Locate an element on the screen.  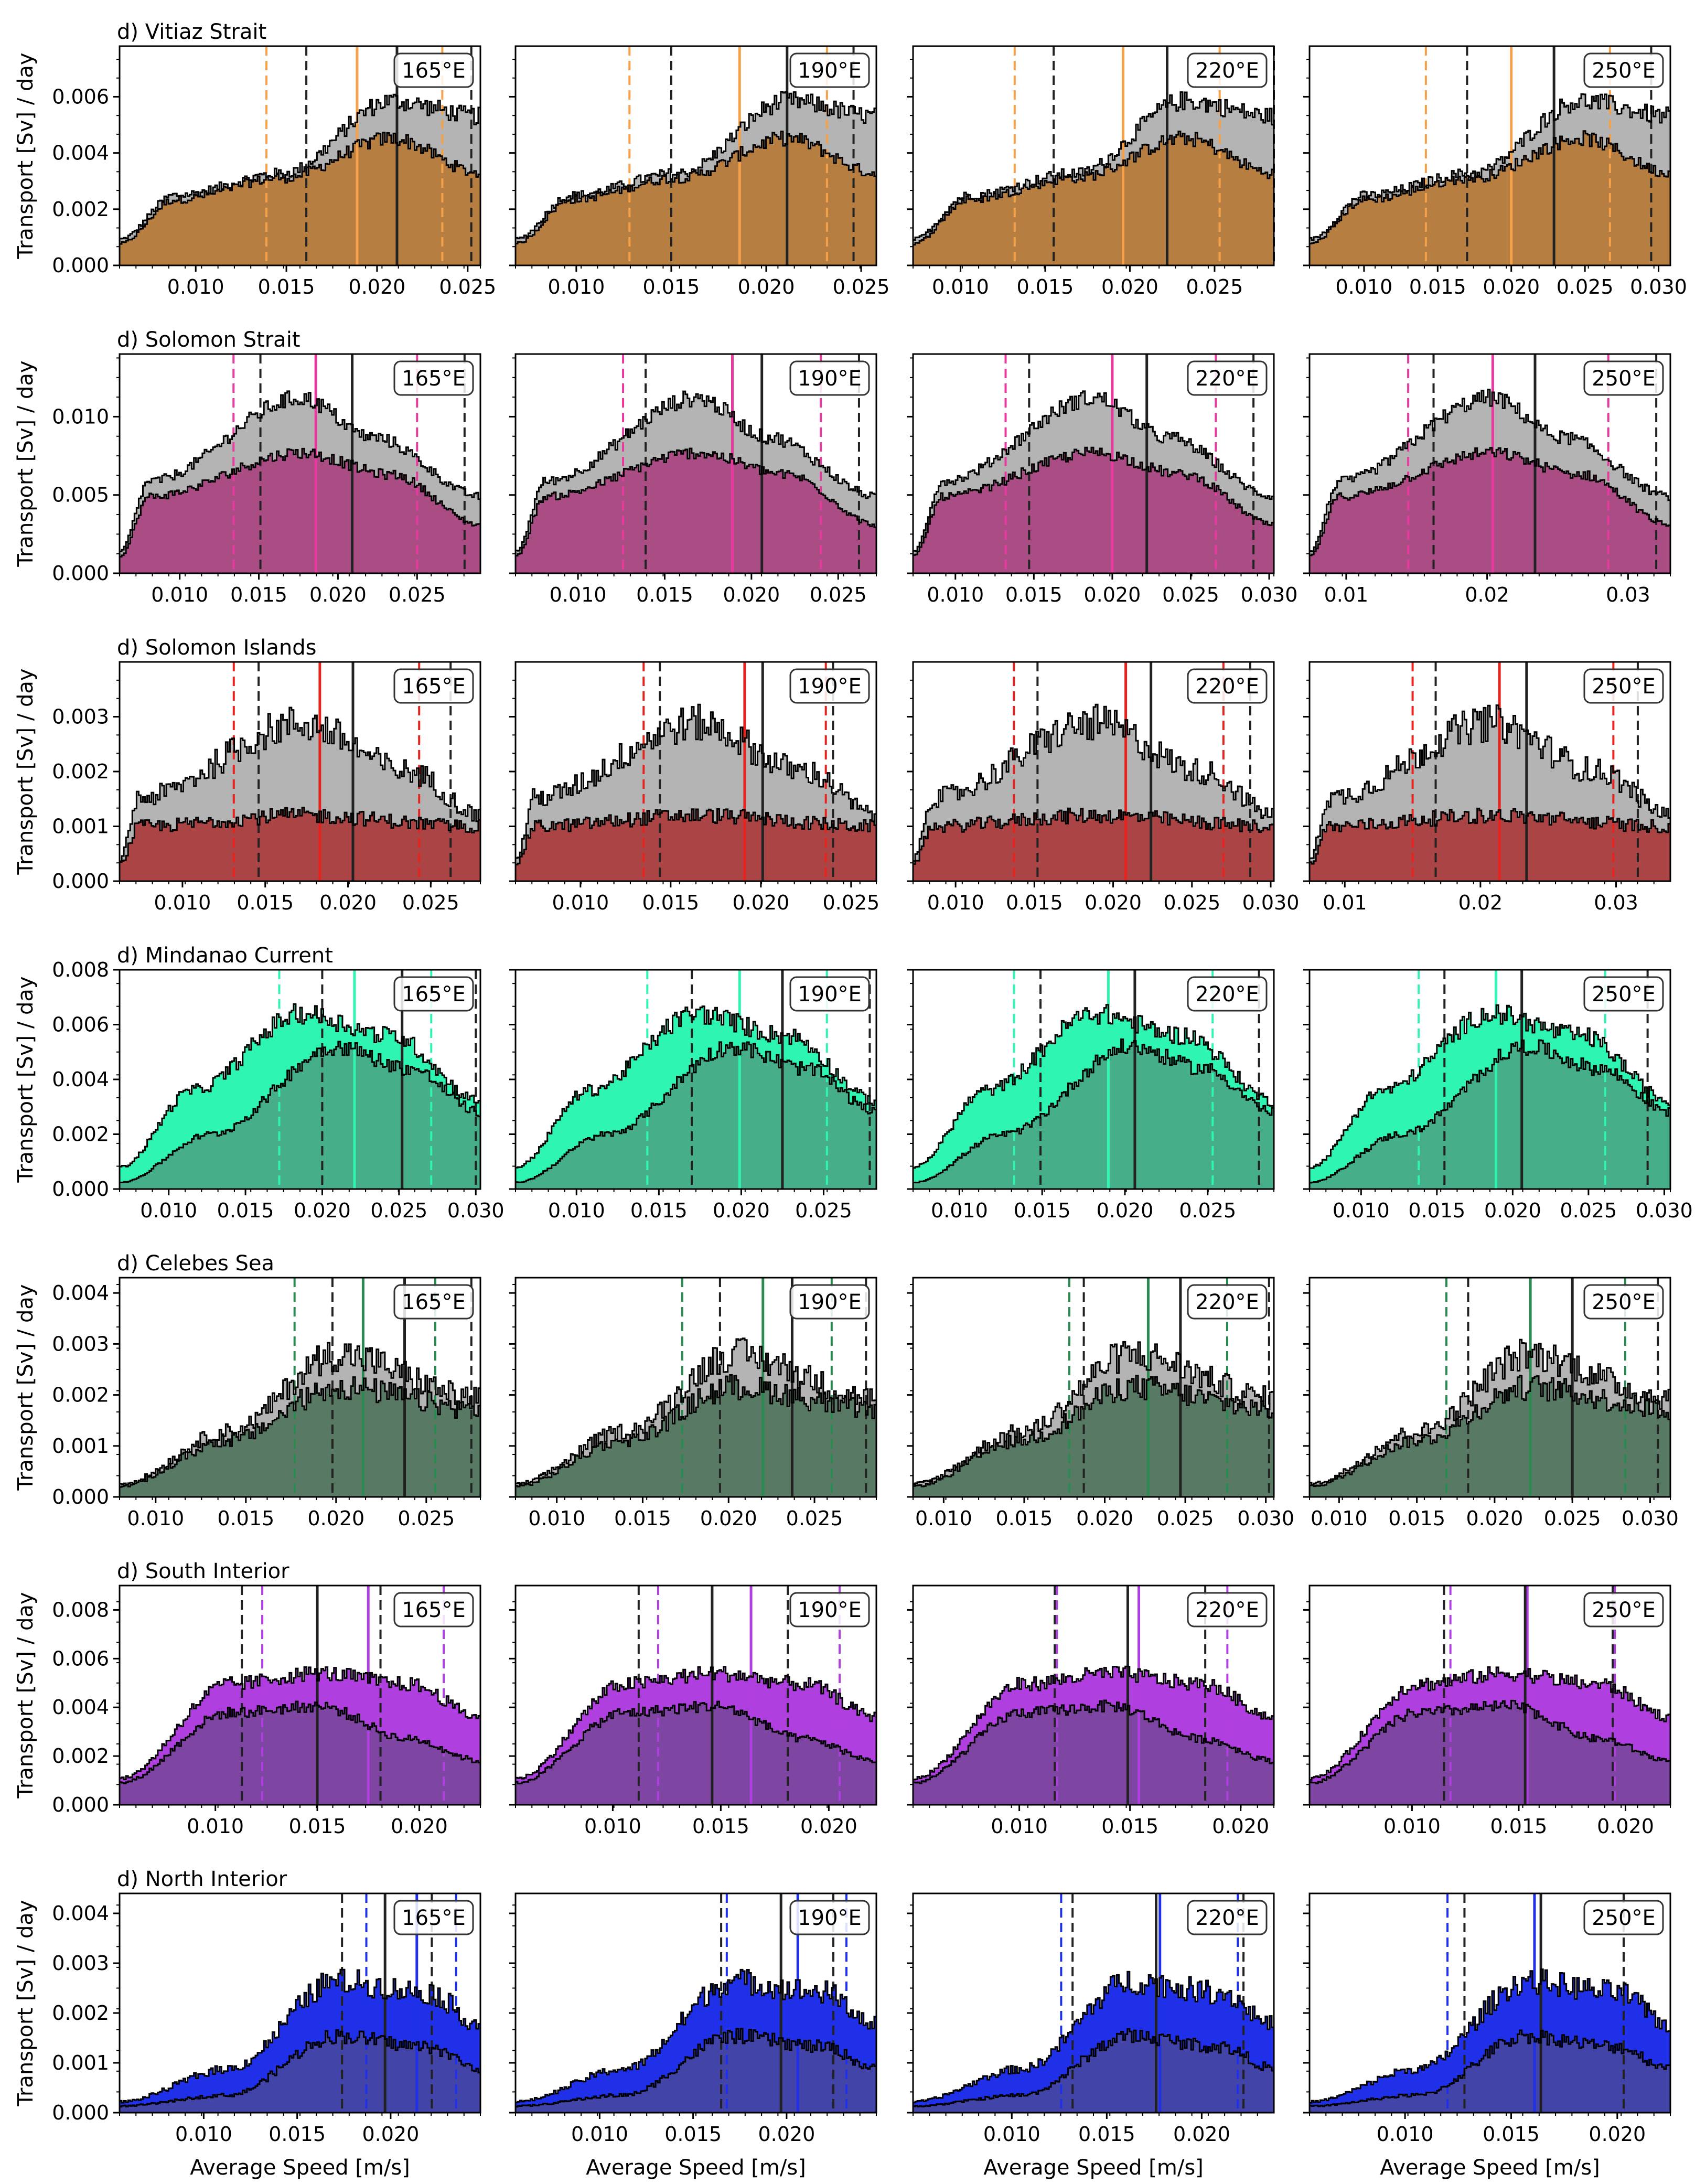
y-tick-label: 0.006 is located at coordinates (80, 96).